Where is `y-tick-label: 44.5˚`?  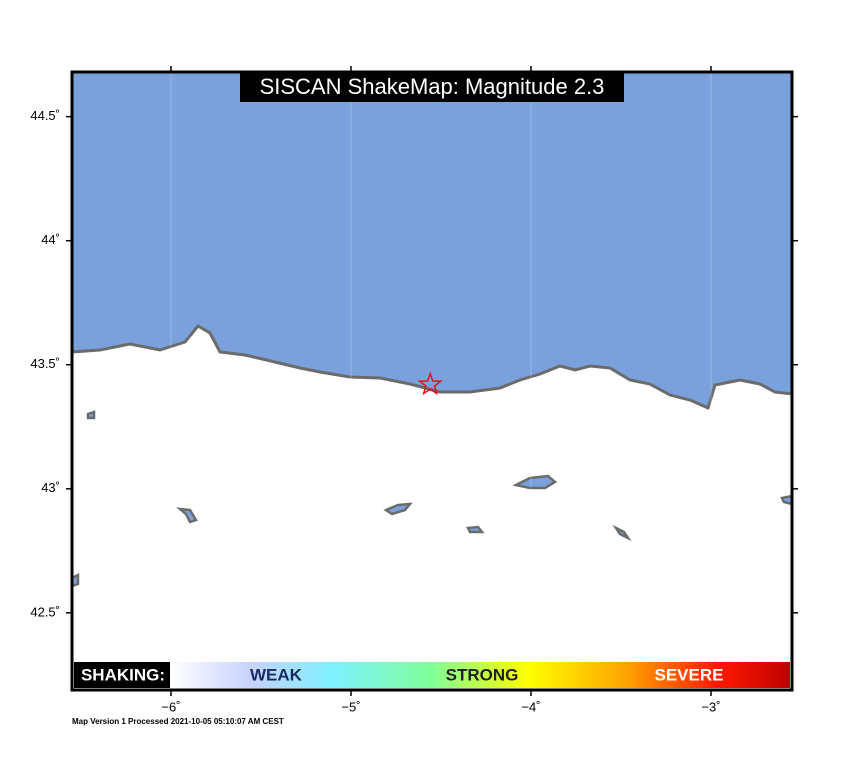
y-tick-label: 44.5˚ is located at coordinates (45, 115).